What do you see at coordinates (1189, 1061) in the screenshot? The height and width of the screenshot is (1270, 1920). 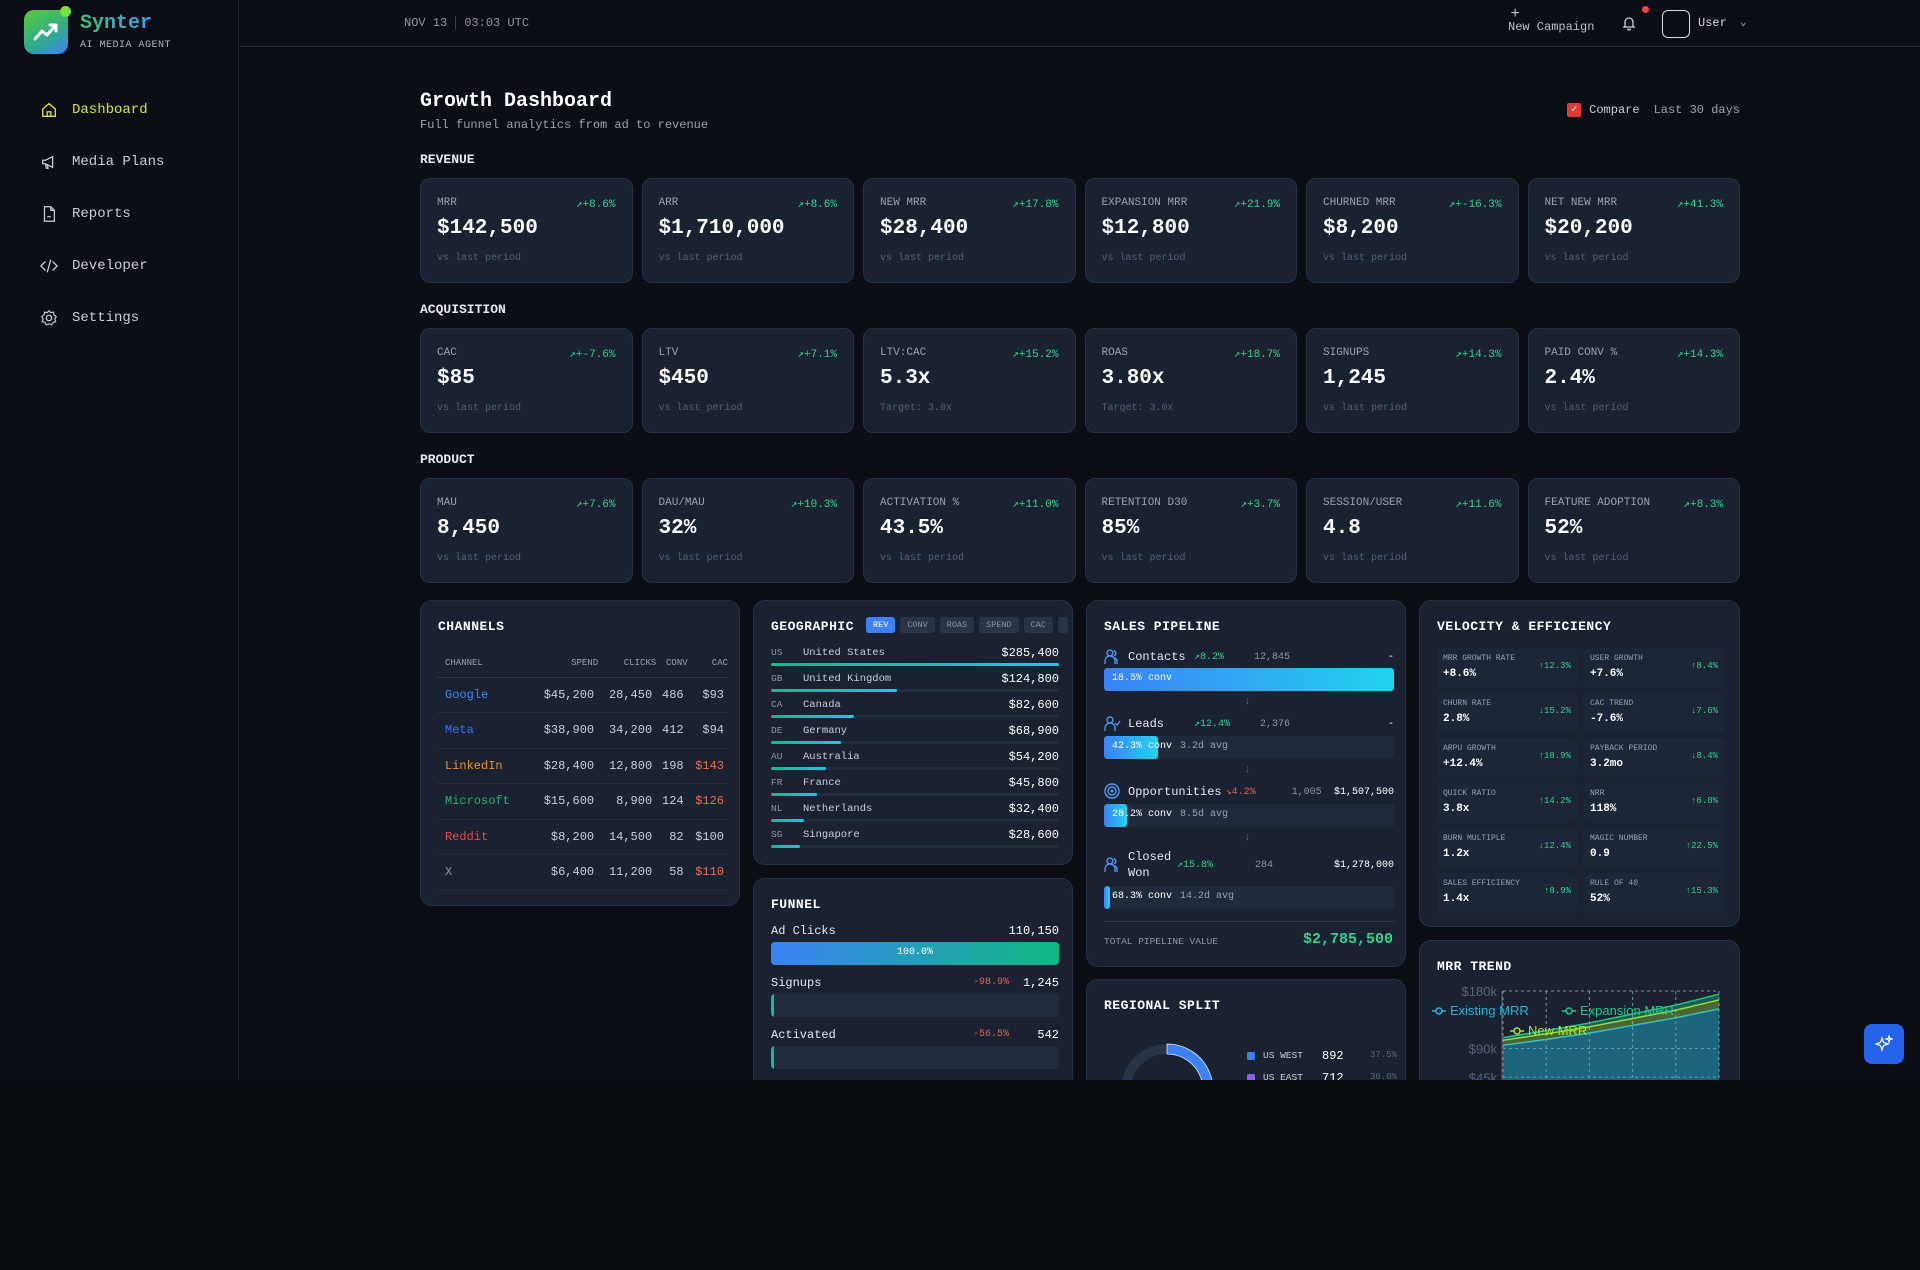 I see `donut-slice-us-west` at bounding box center [1189, 1061].